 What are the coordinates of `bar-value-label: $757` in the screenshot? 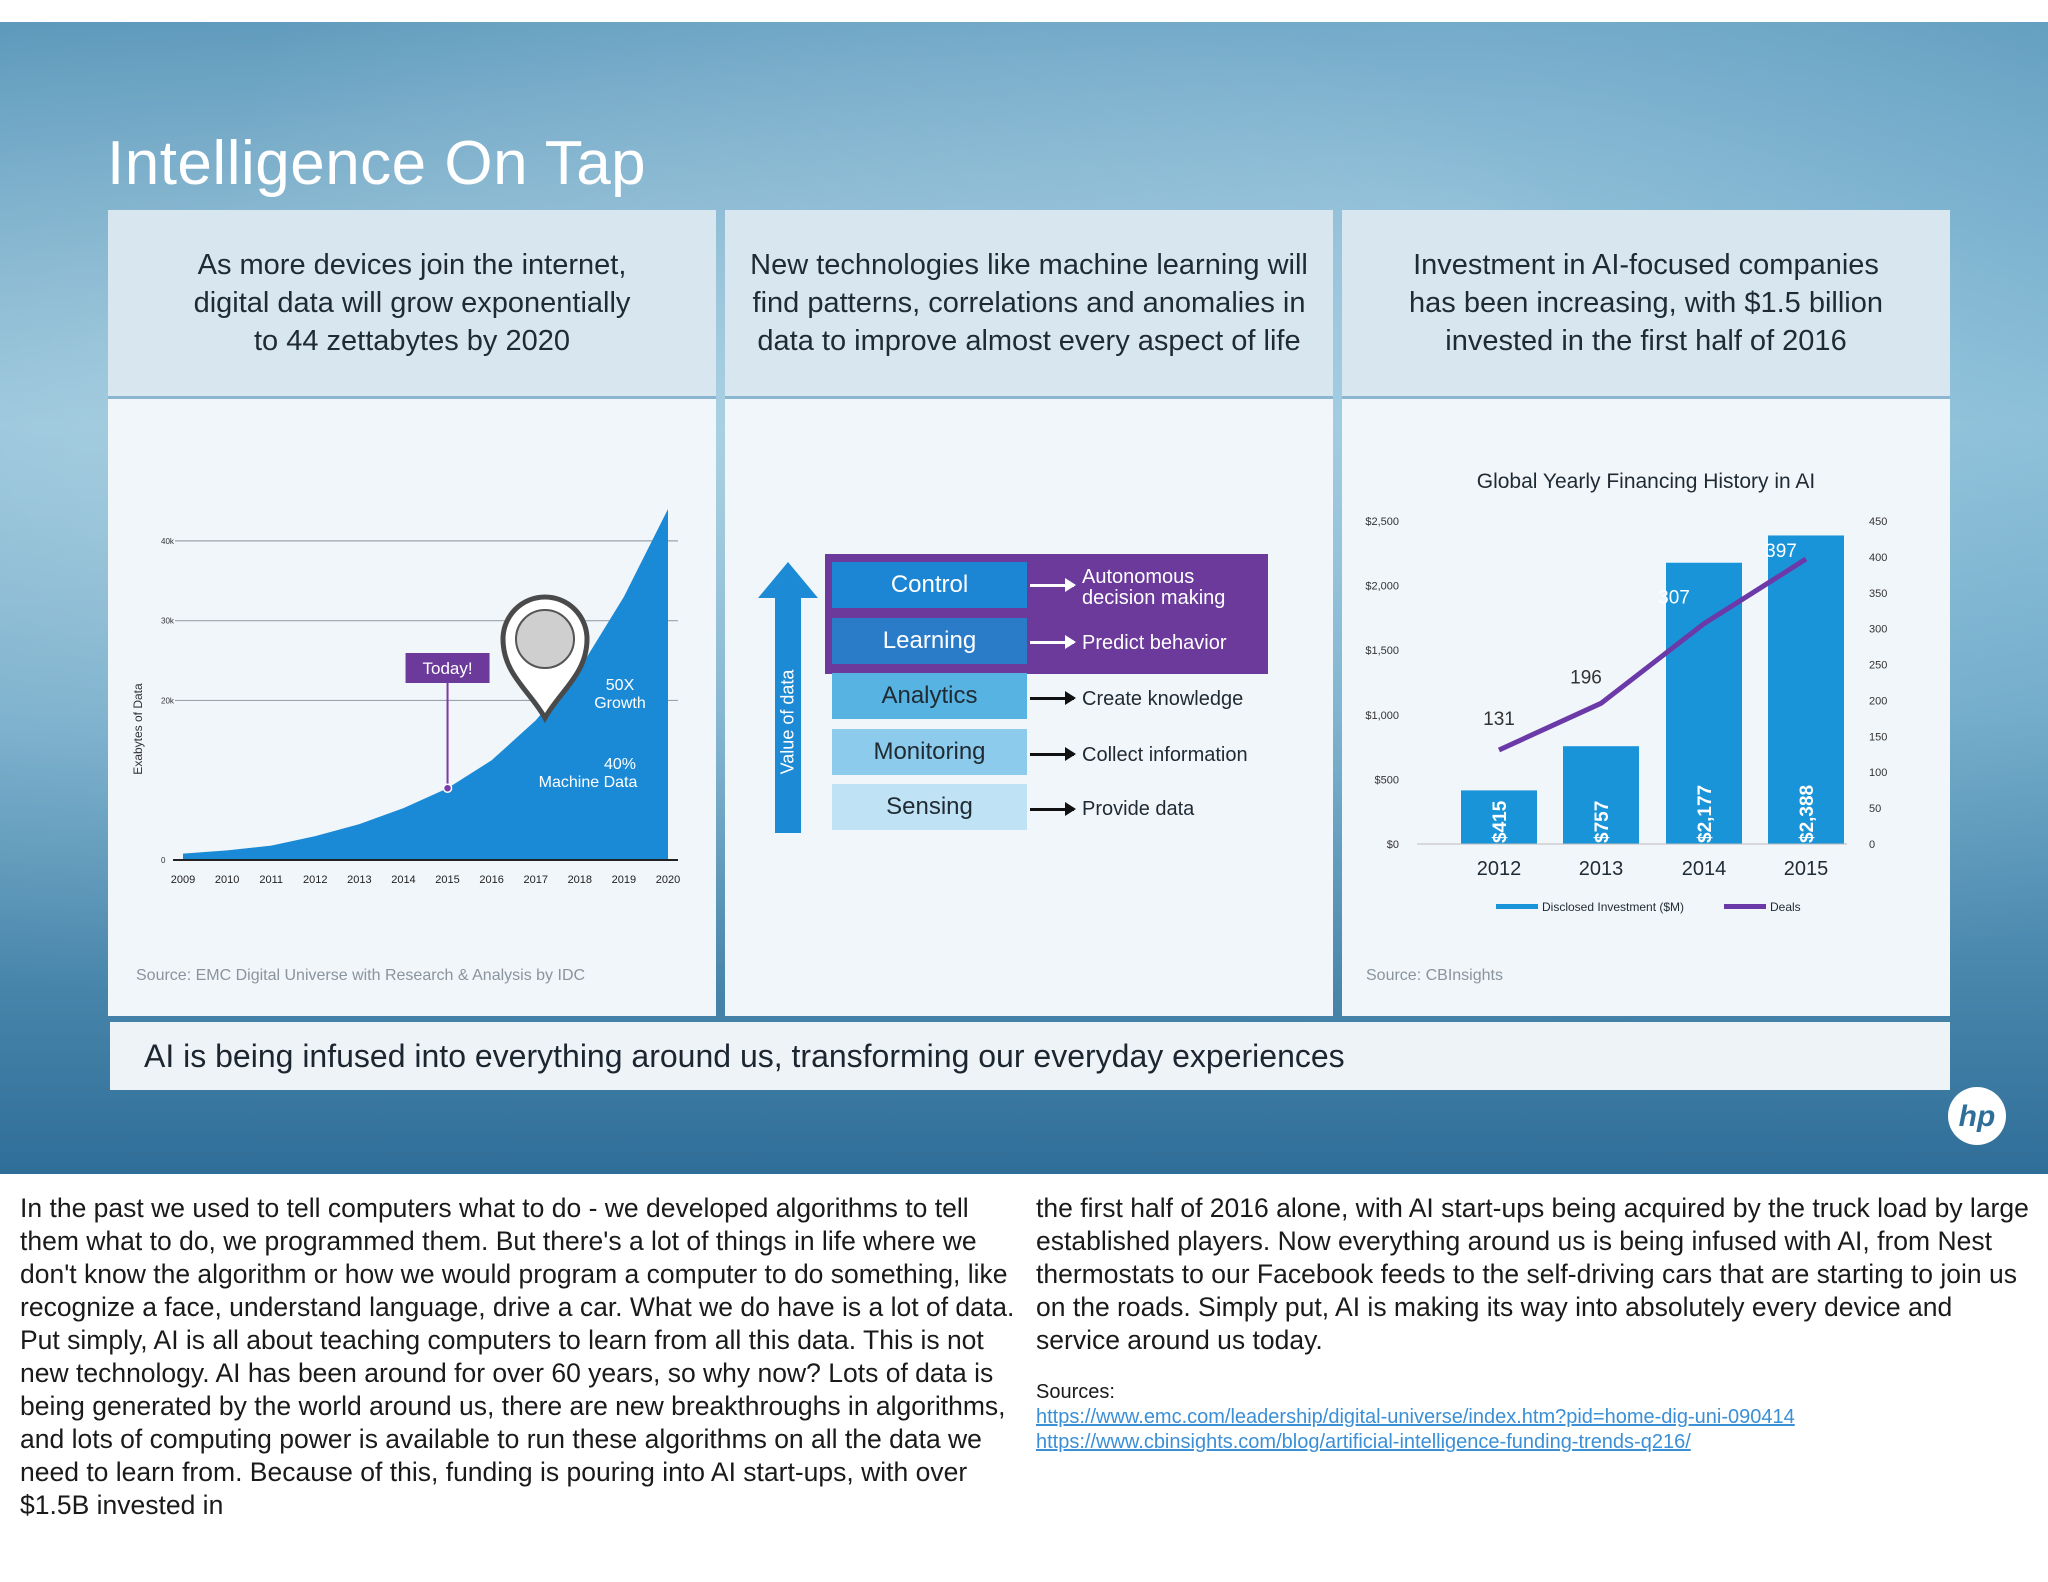 It's located at (1602, 822).